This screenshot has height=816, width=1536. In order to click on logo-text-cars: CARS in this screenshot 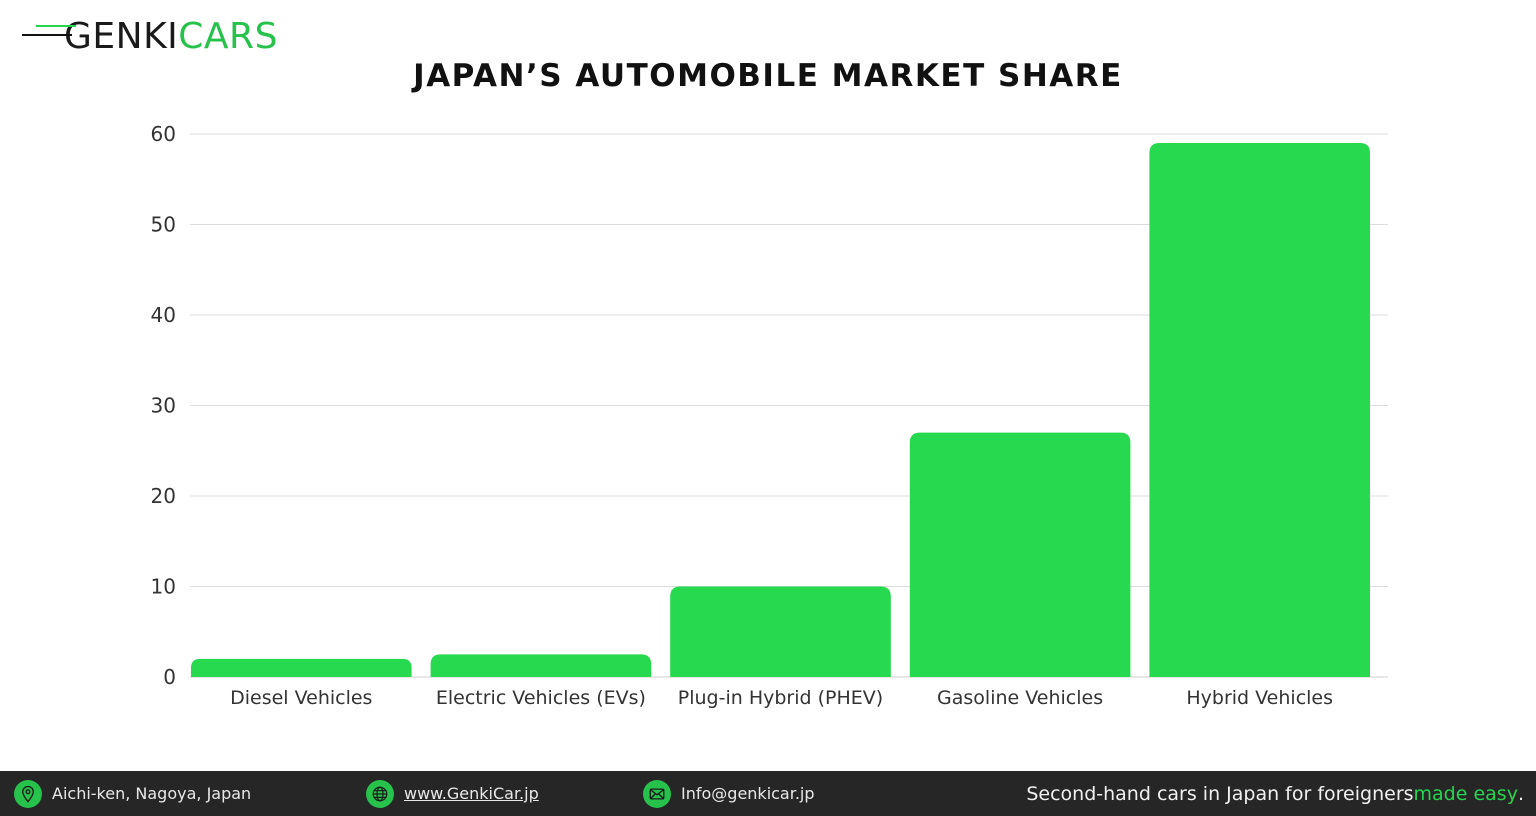, I will do `click(228, 36)`.